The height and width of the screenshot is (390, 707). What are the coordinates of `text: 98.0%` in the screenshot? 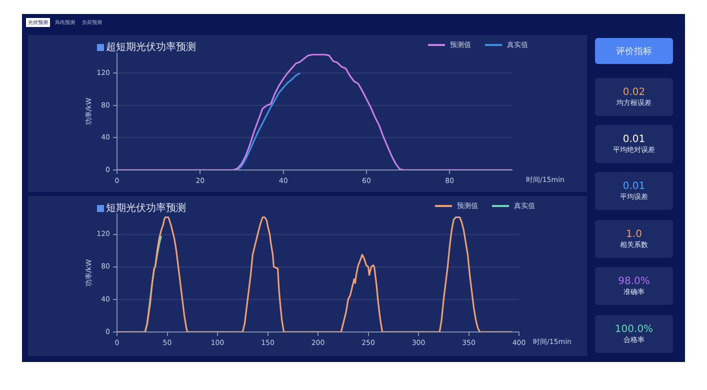 It's located at (634, 281).